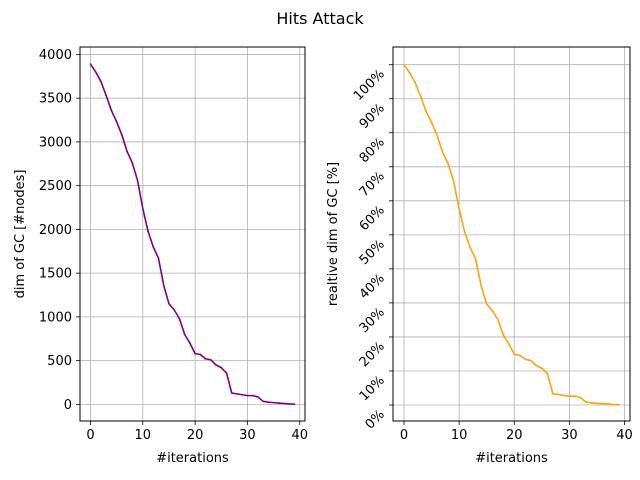 This screenshot has height=480, width=640. Describe the element at coordinates (372, 320) in the screenshot. I see `y-tick-label: 30%` at that location.